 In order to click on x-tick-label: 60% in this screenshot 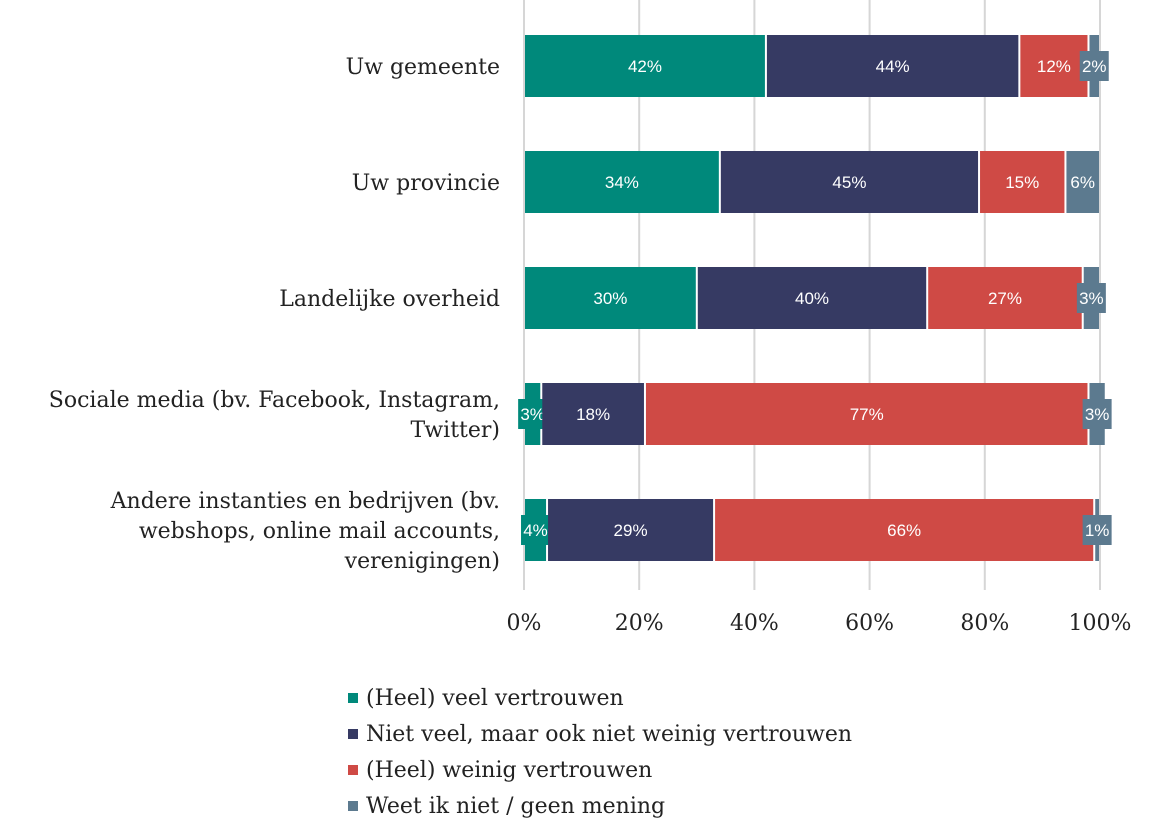, I will do `click(869, 623)`.